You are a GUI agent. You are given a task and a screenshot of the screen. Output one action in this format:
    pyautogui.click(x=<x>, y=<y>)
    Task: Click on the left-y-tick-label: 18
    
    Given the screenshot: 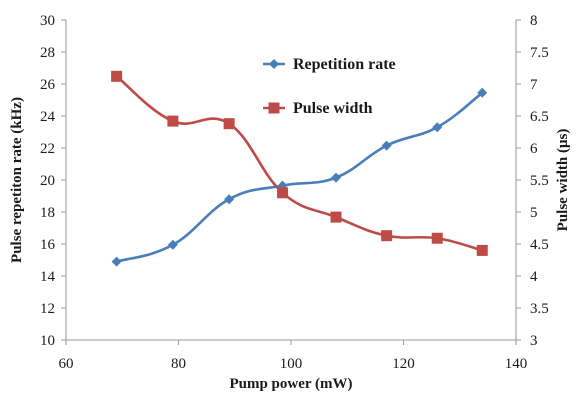 What is the action you would take?
    pyautogui.click(x=47, y=213)
    